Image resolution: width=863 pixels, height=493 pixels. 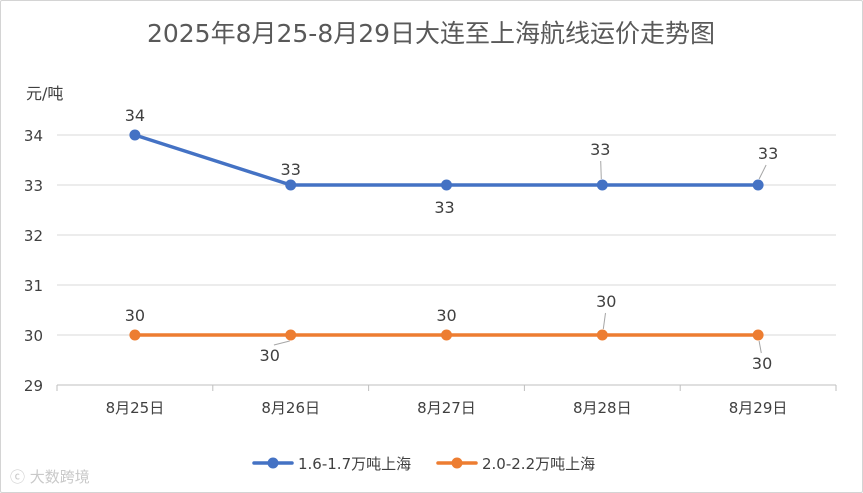 I want to click on y-tick-label: 31, so click(x=33, y=286).